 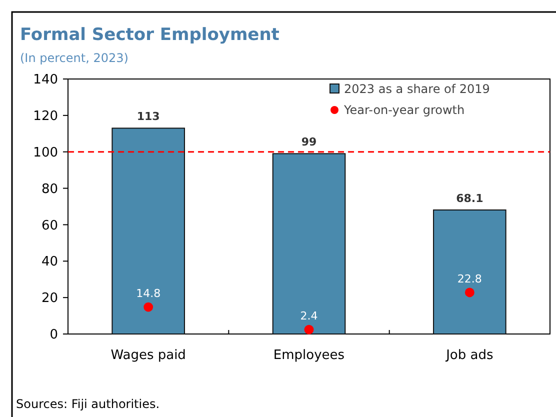 What do you see at coordinates (470, 198) in the screenshot?
I see `data-label: 68.1` at bounding box center [470, 198].